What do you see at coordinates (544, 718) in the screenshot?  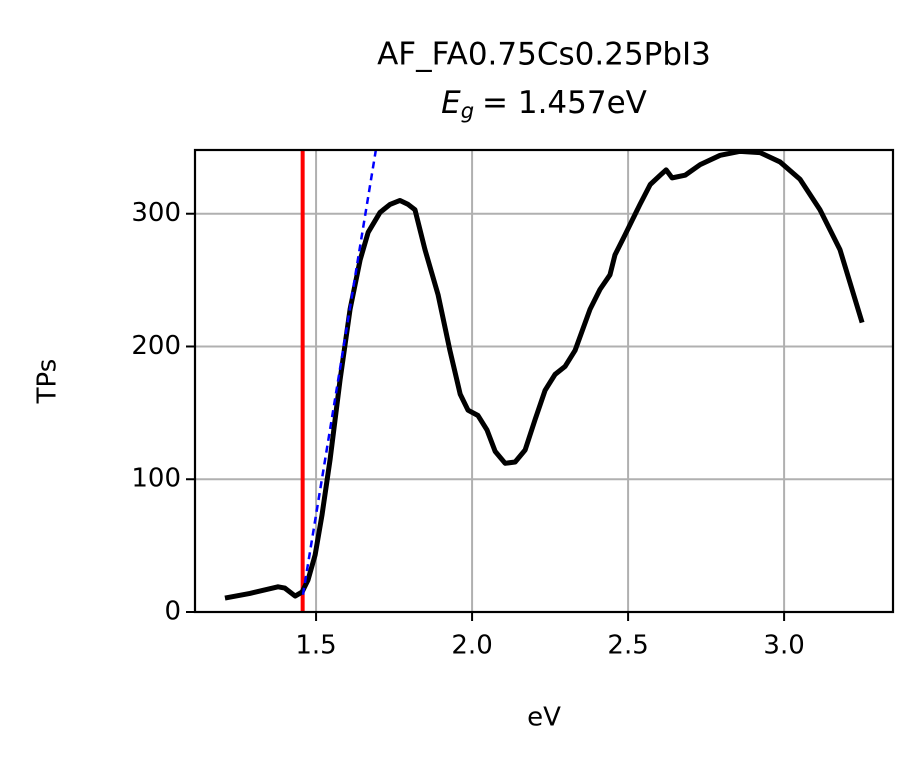 I see `x-axis-label: eV` at bounding box center [544, 718].